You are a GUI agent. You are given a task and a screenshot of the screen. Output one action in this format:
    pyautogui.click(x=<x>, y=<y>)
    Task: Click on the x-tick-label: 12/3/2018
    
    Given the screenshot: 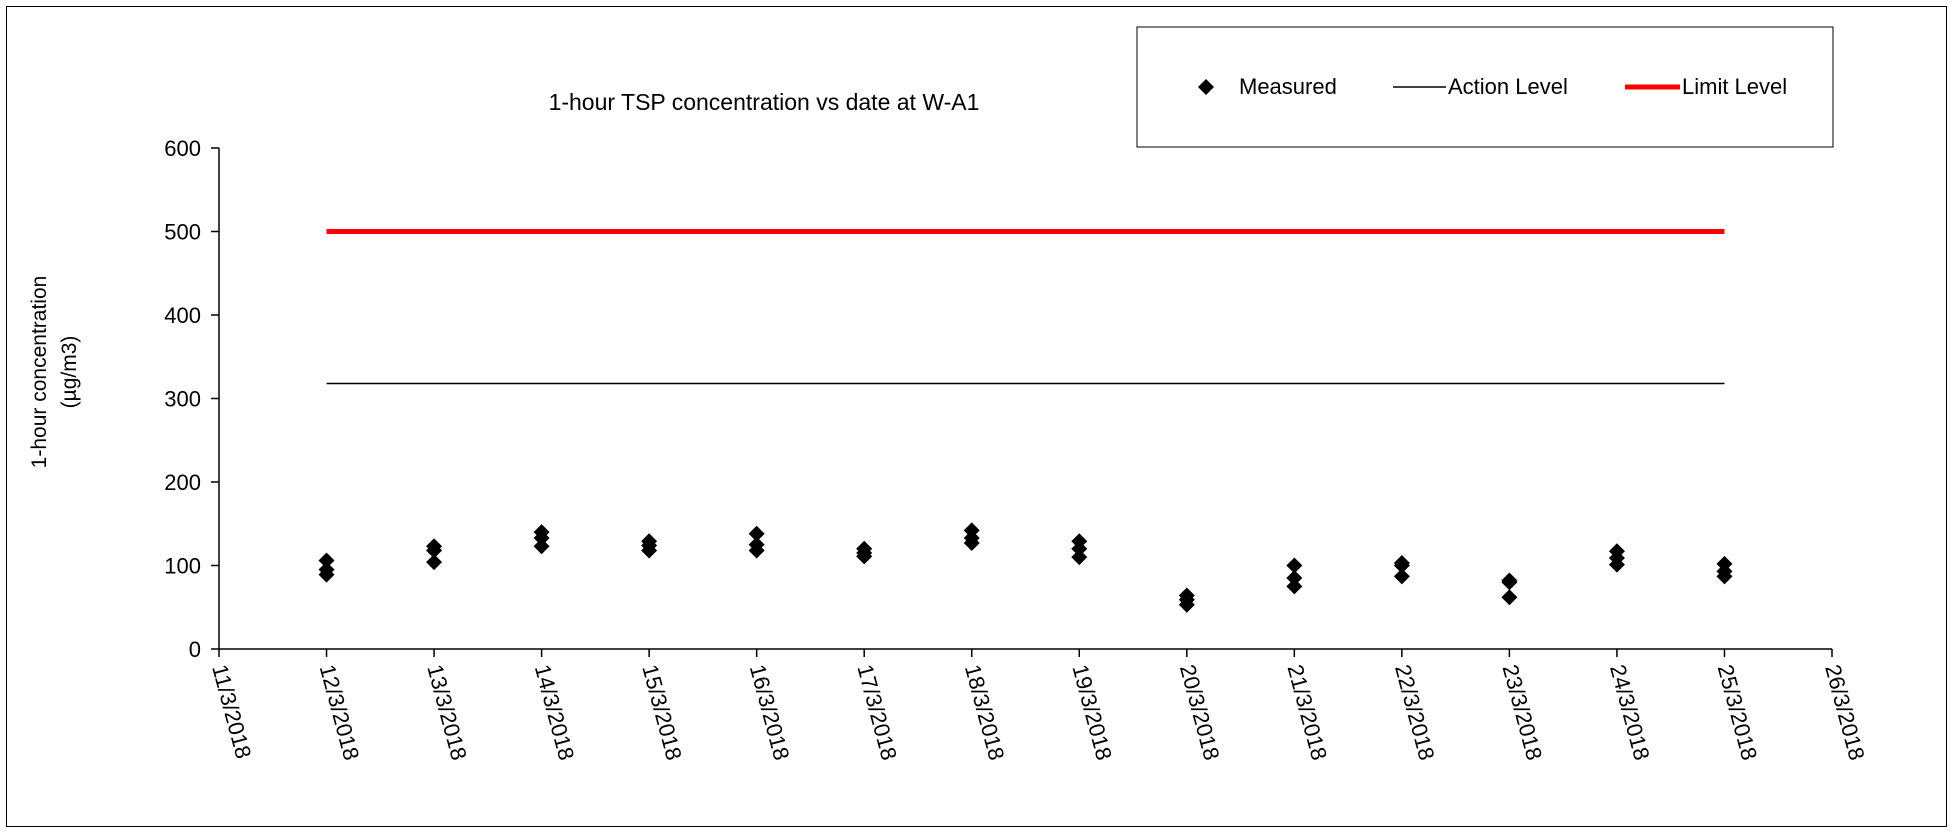 What is the action you would take?
    pyautogui.click(x=339, y=712)
    